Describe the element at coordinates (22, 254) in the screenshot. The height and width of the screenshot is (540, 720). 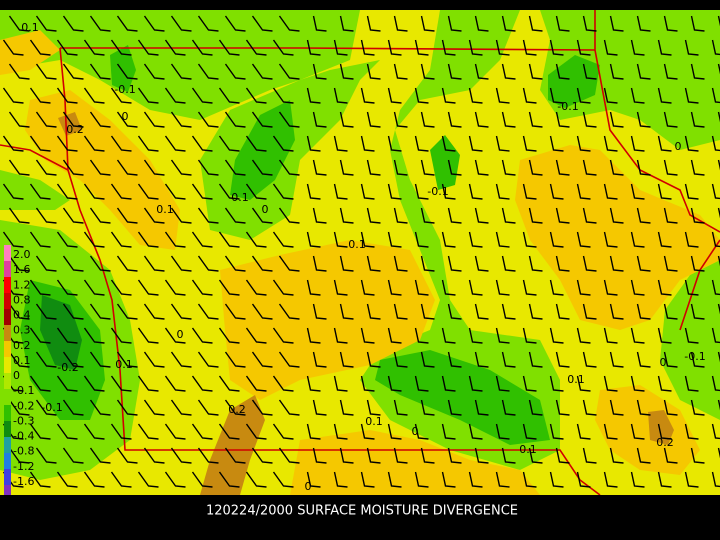
I see `legend-label: 2.0` at that location.